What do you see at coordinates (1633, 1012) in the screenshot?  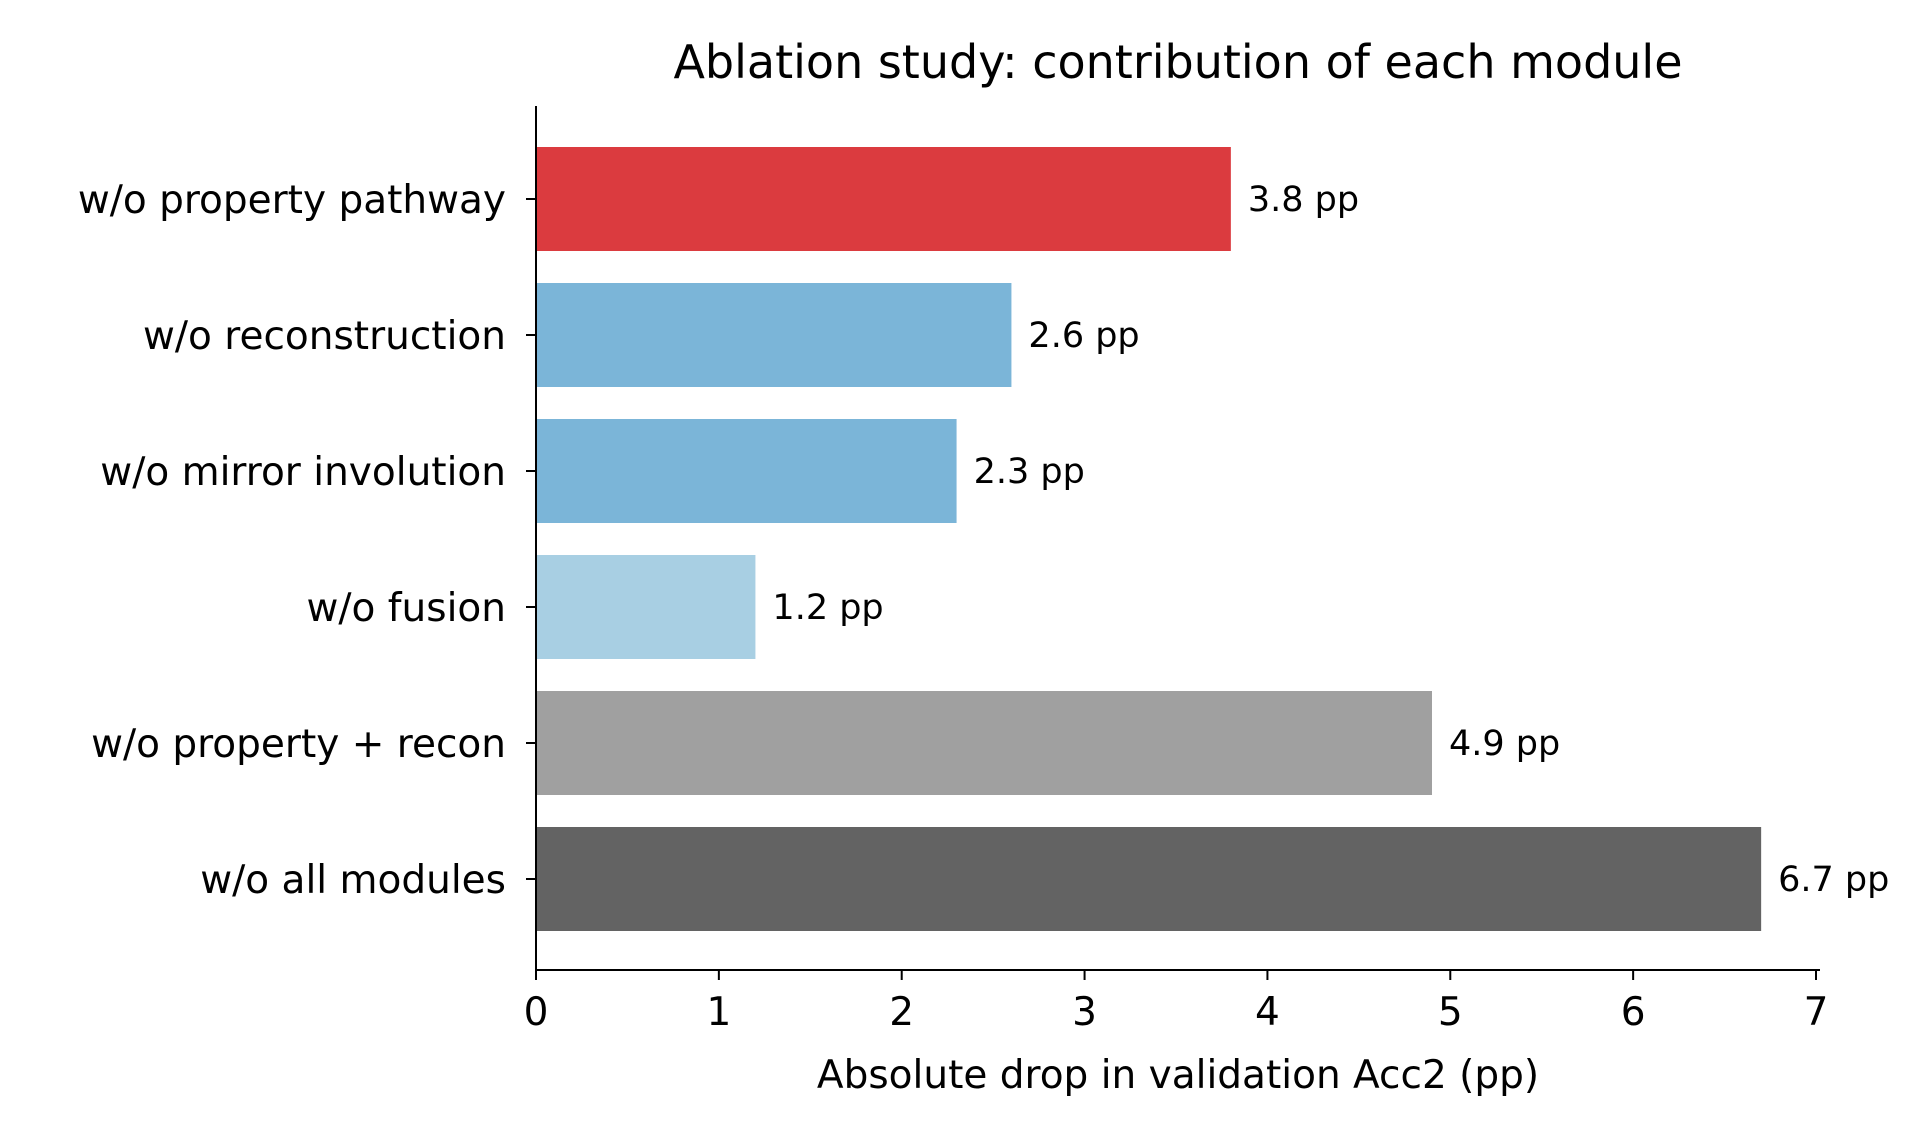 I see `x-tick-label: 6` at bounding box center [1633, 1012].